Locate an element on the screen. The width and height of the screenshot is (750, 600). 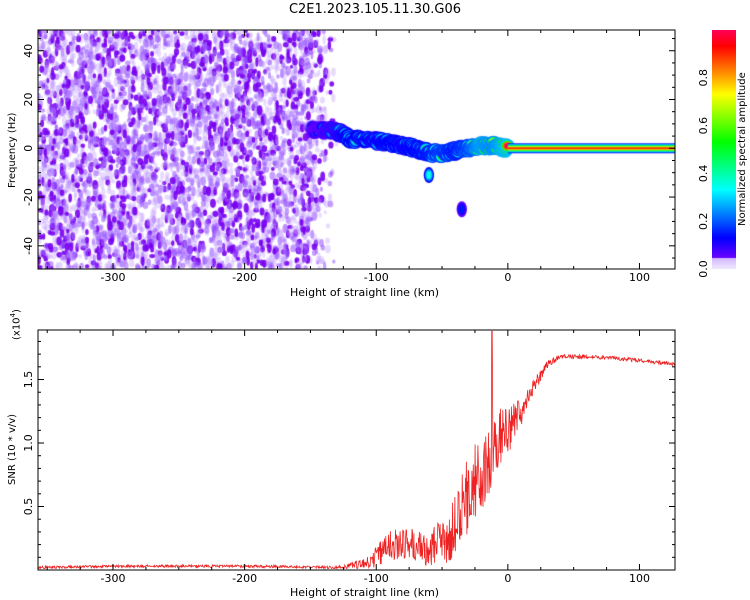
y-tick-label: 1.5 is located at coordinates (28, 380).